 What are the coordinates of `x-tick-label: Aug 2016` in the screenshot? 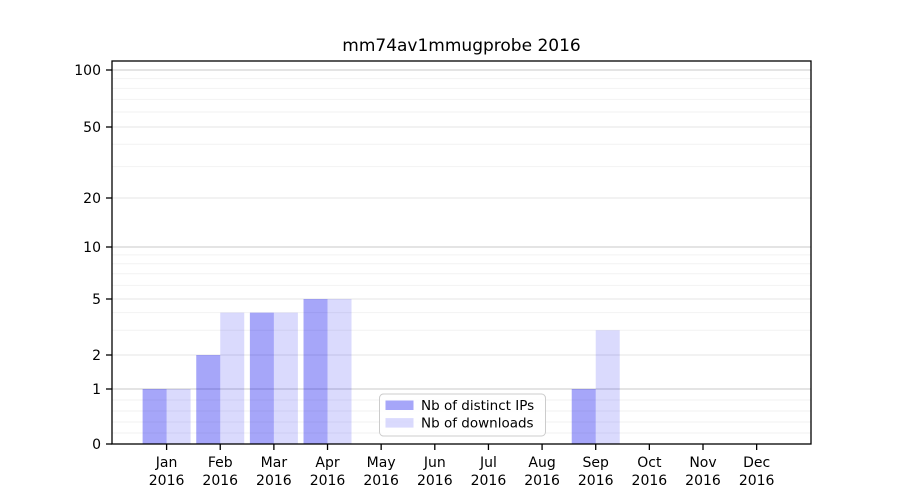 It's located at (542, 472).